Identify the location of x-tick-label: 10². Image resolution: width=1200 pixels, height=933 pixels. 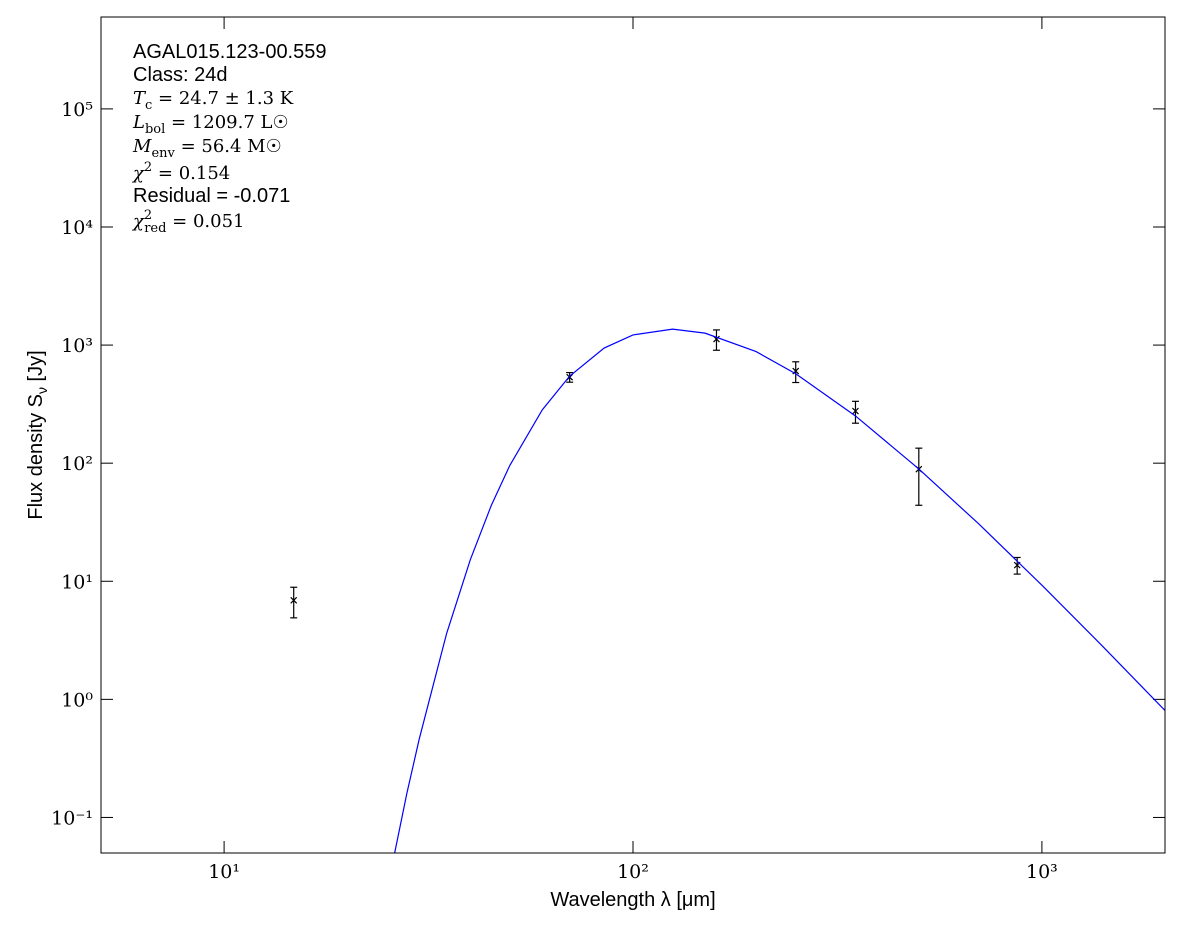
(633, 872).